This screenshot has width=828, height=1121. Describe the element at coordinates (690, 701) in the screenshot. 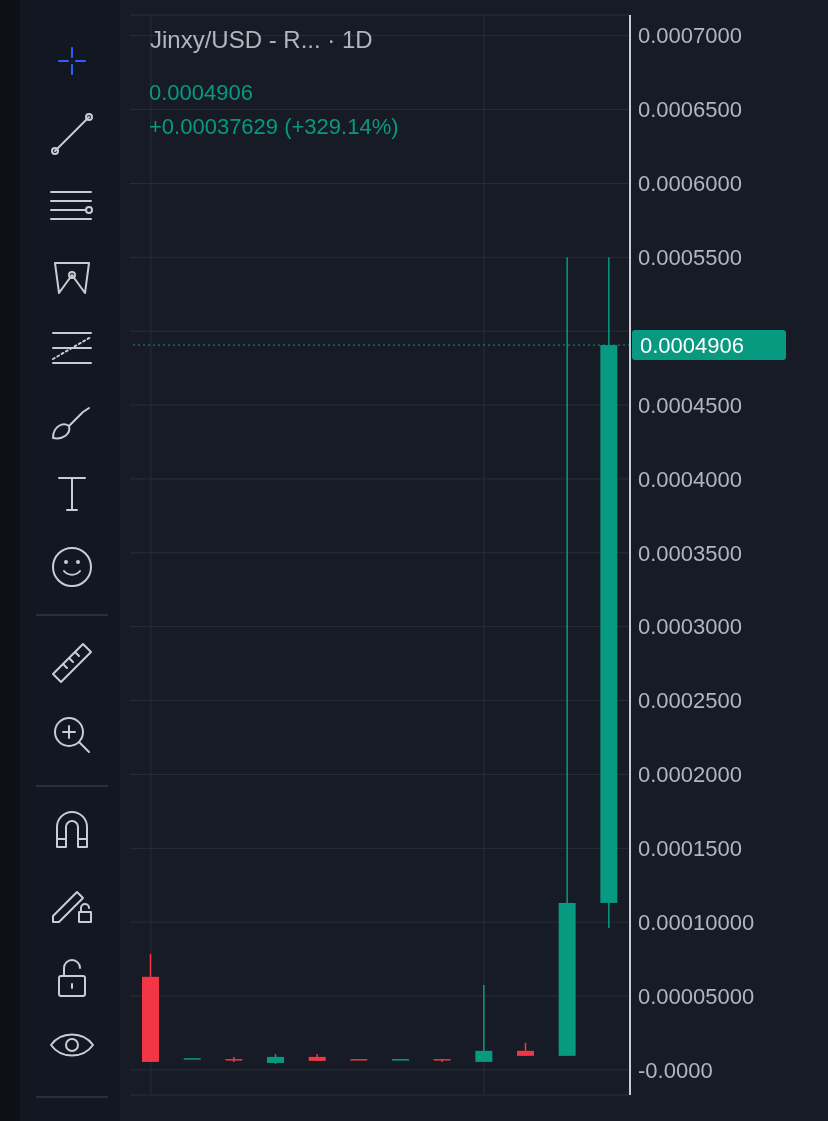

I see `y-tick-label: 0.0002500` at that location.